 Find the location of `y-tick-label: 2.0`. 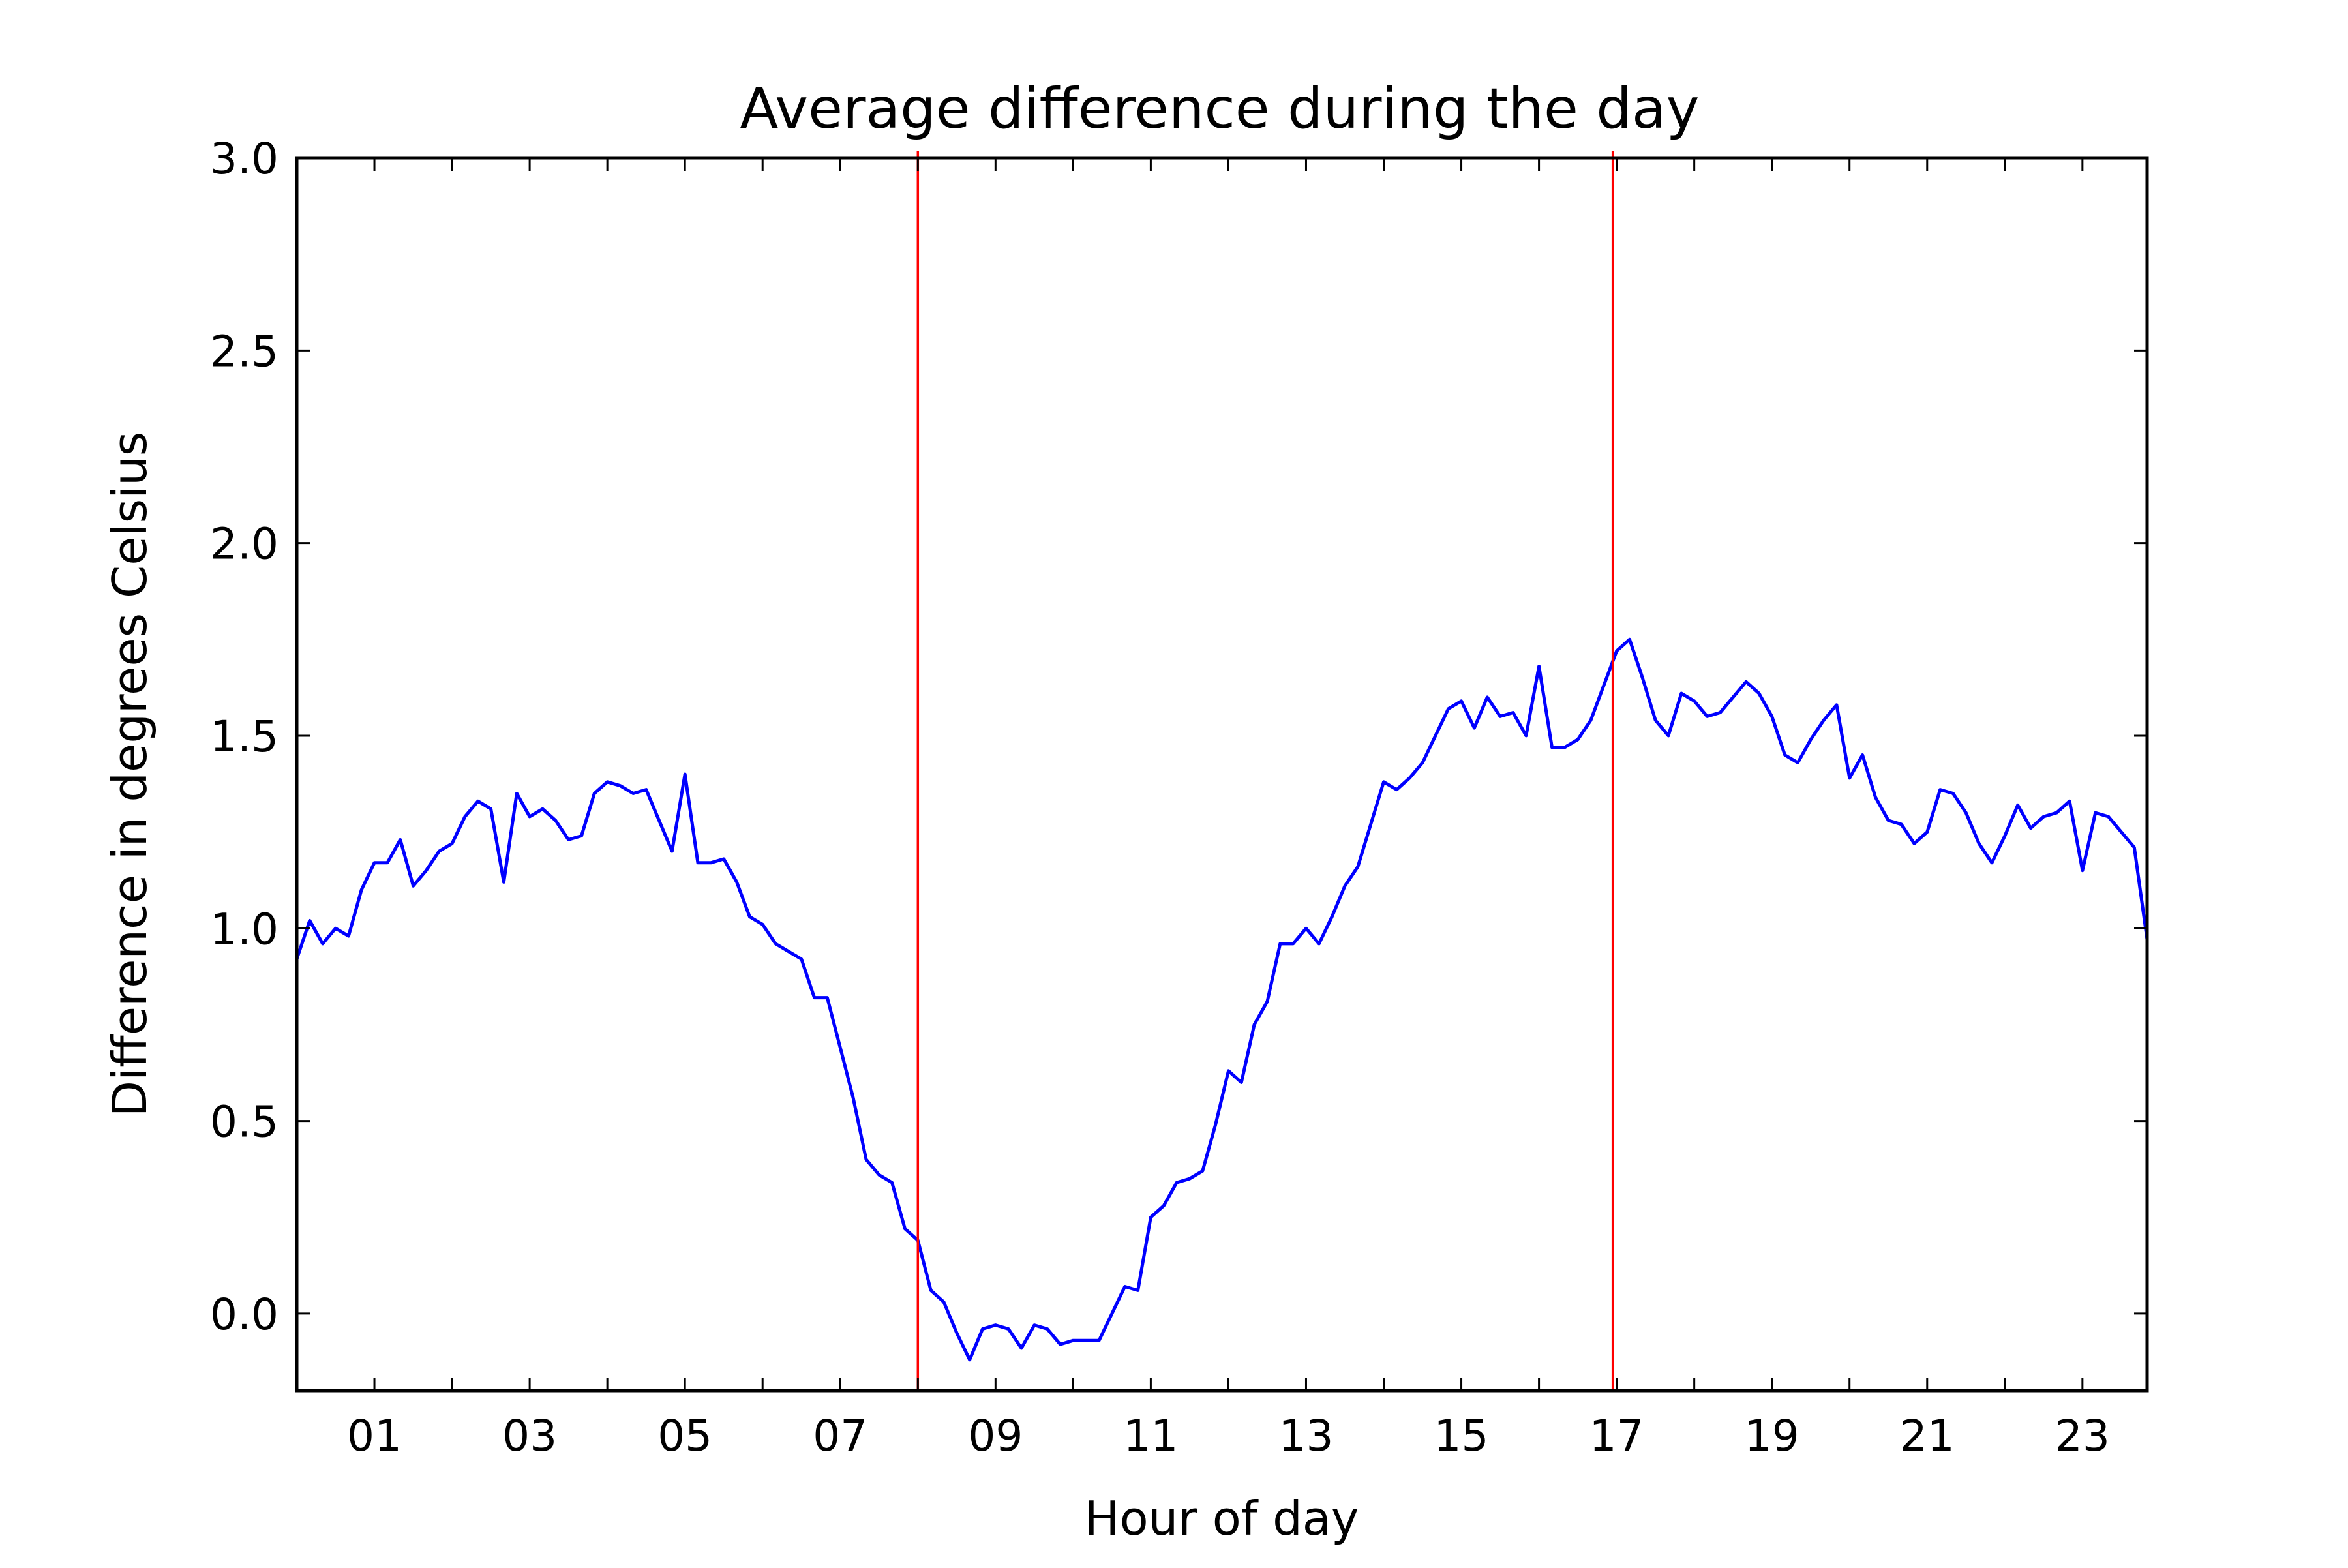

y-tick-label: 2.0 is located at coordinates (244, 544).